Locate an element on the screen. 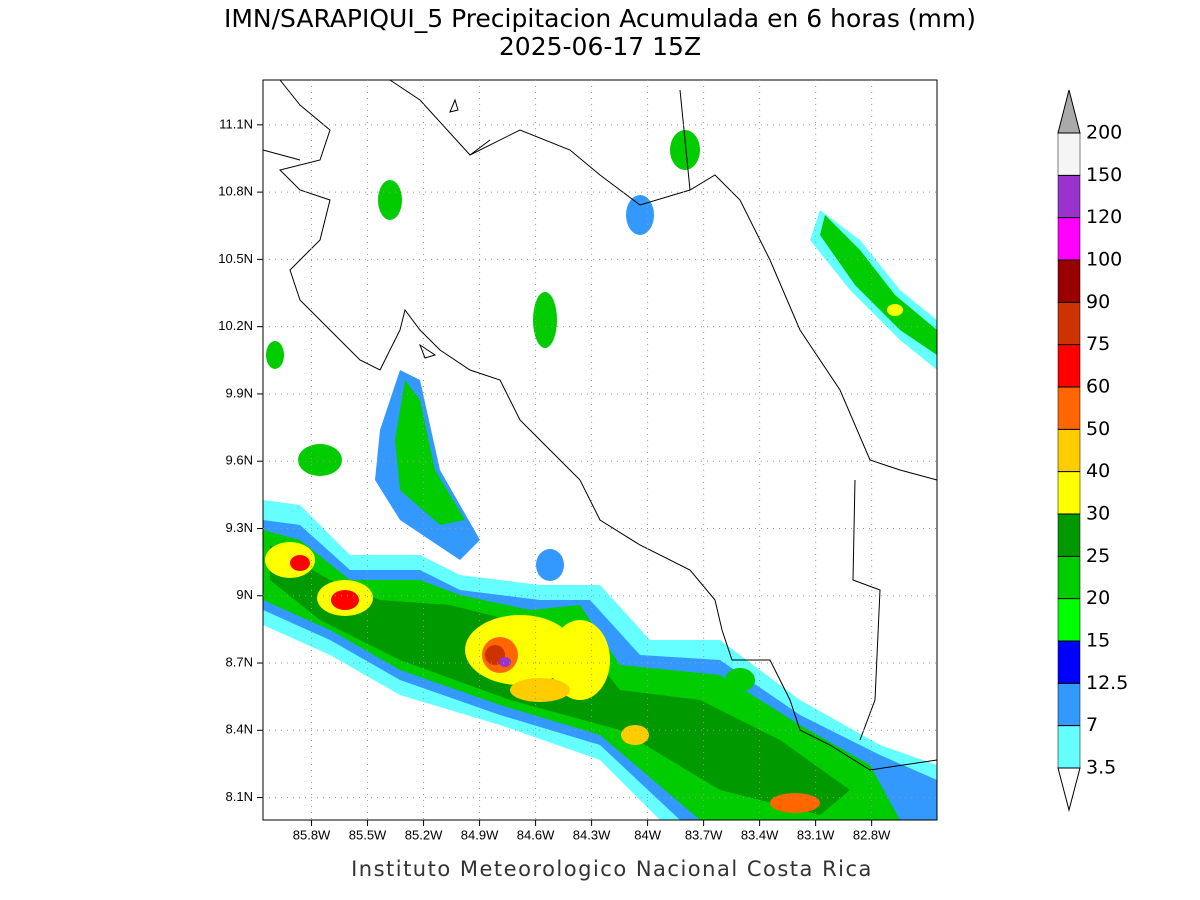 This screenshot has width=1200, height=900. colorbar-label: 3.5 is located at coordinates (1101, 768).